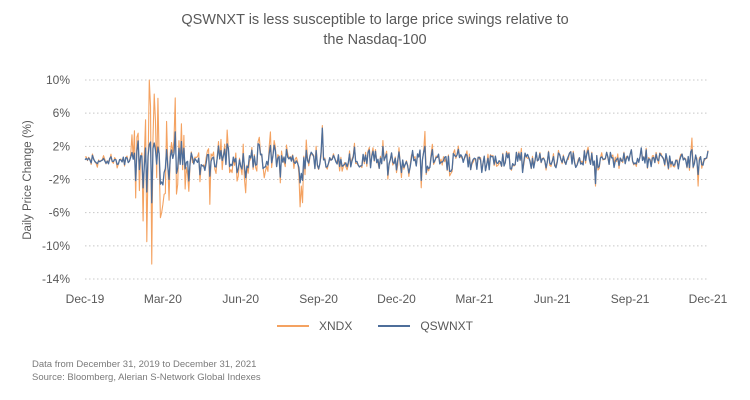  What do you see at coordinates (375, 40) in the screenshot?
I see `chart-title-line-2: the Nasdaq-100` at bounding box center [375, 40].